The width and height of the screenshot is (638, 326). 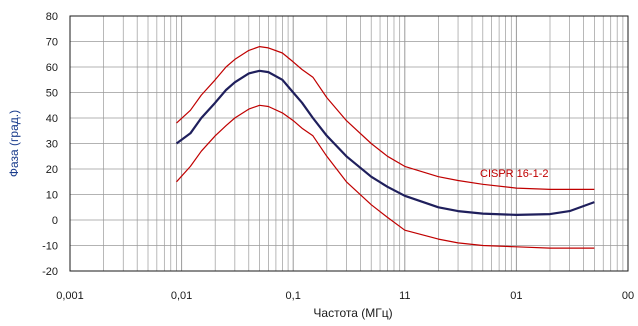 What do you see at coordinates (52, 94) in the screenshot?
I see `y-tick-label: 50` at bounding box center [52, 94].